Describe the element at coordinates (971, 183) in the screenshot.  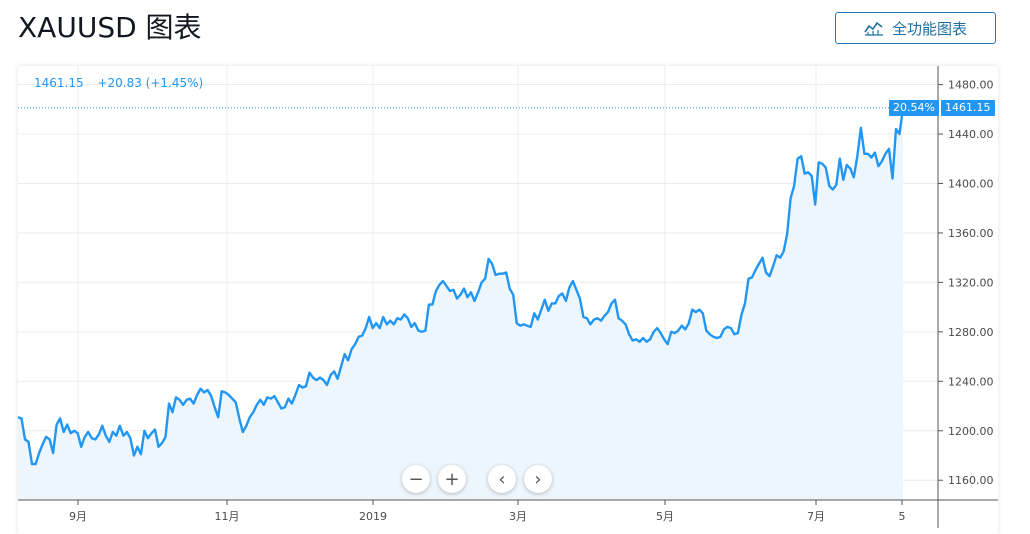
I see `y-tick-label: 1400.00` at that location.